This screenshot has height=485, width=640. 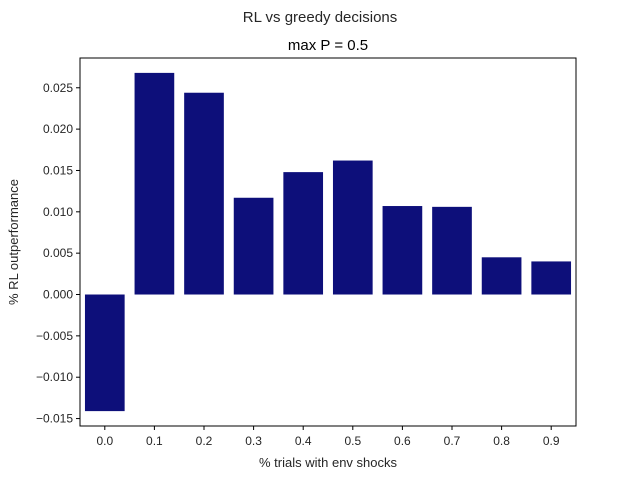 I want to click on y-tick-label: 0.000, so click(x=58, y=295).